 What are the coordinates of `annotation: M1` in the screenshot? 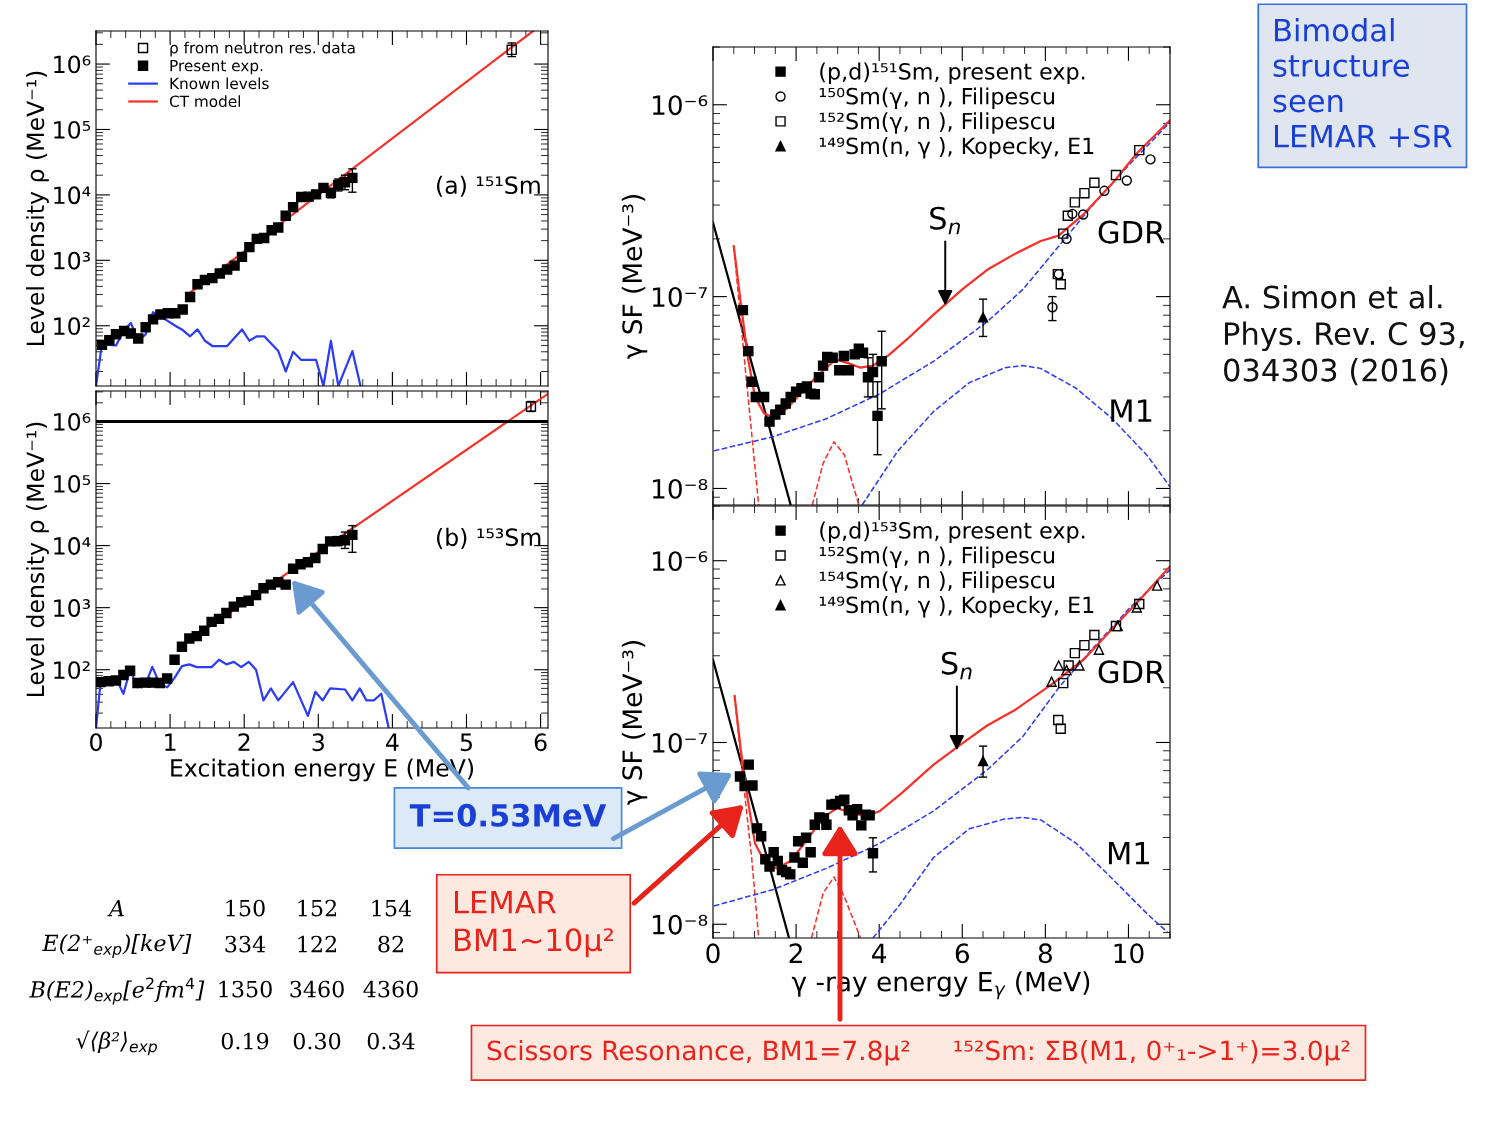 It's located at (1131, 410).